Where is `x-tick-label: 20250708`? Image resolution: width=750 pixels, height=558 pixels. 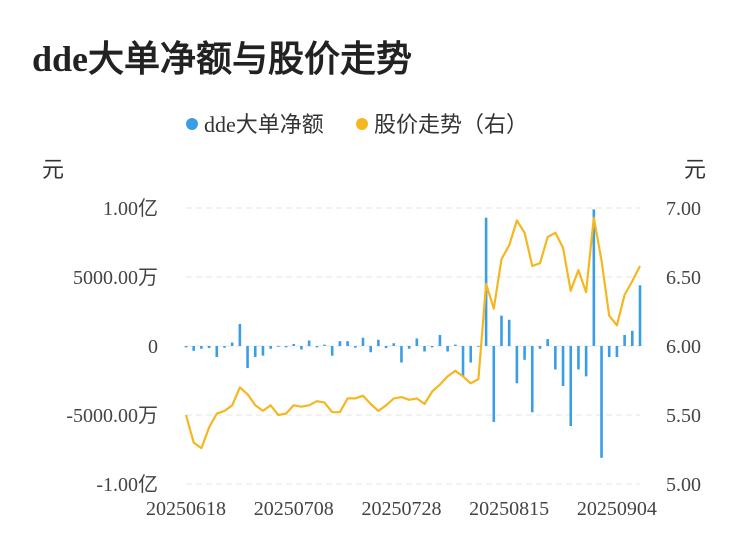 x-tick-label: 20250708 is located at coordinates (294, 509).